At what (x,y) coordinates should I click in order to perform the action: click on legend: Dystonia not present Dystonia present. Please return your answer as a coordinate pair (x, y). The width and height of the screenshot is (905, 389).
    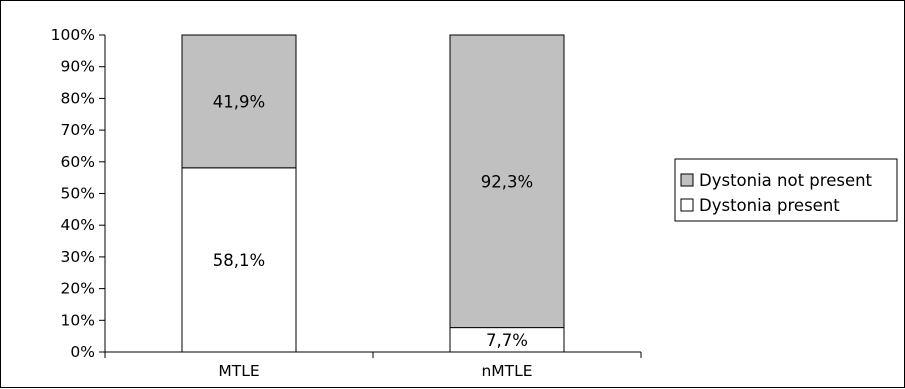
    Looking at the image, I should click on (786, 190).